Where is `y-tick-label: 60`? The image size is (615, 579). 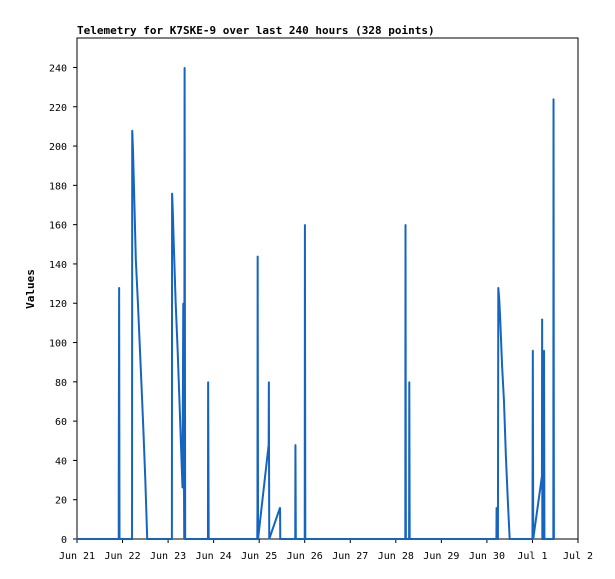 y-tick-label: 60 is located at coordinates (61, 422).